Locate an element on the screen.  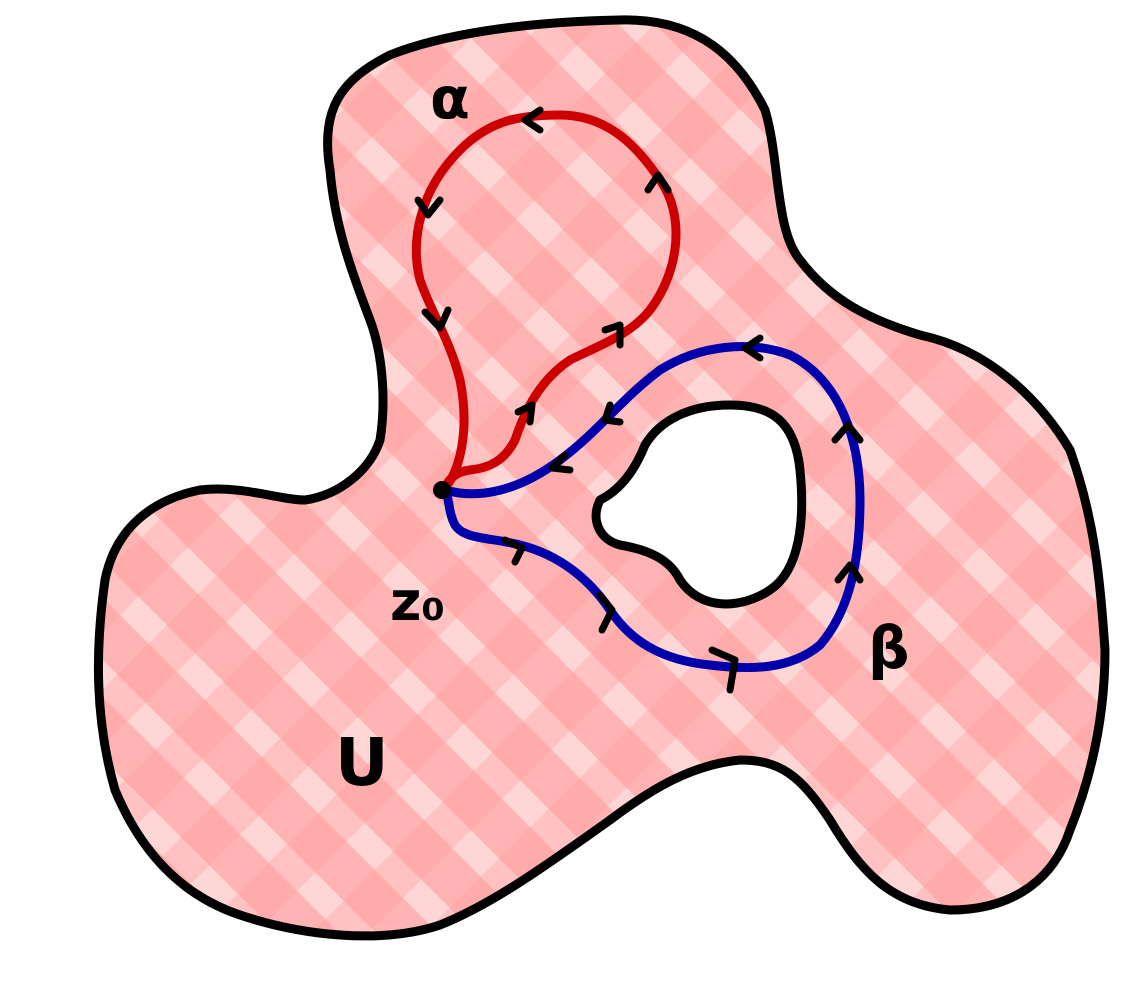
label-beta: β is located at coordinates (889, 648).